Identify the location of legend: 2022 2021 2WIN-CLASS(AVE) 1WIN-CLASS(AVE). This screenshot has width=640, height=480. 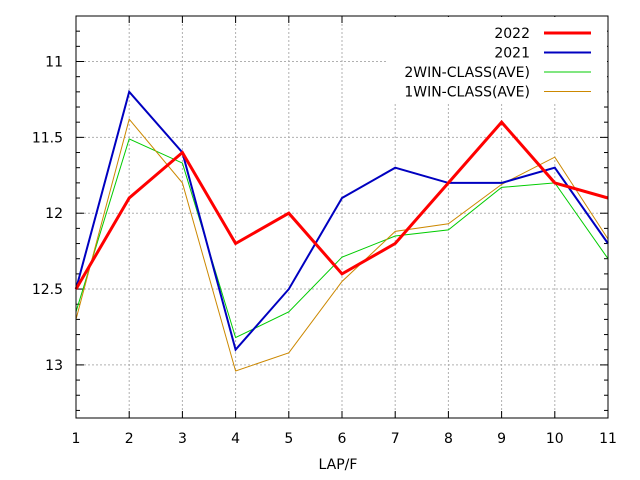
(497, 63).